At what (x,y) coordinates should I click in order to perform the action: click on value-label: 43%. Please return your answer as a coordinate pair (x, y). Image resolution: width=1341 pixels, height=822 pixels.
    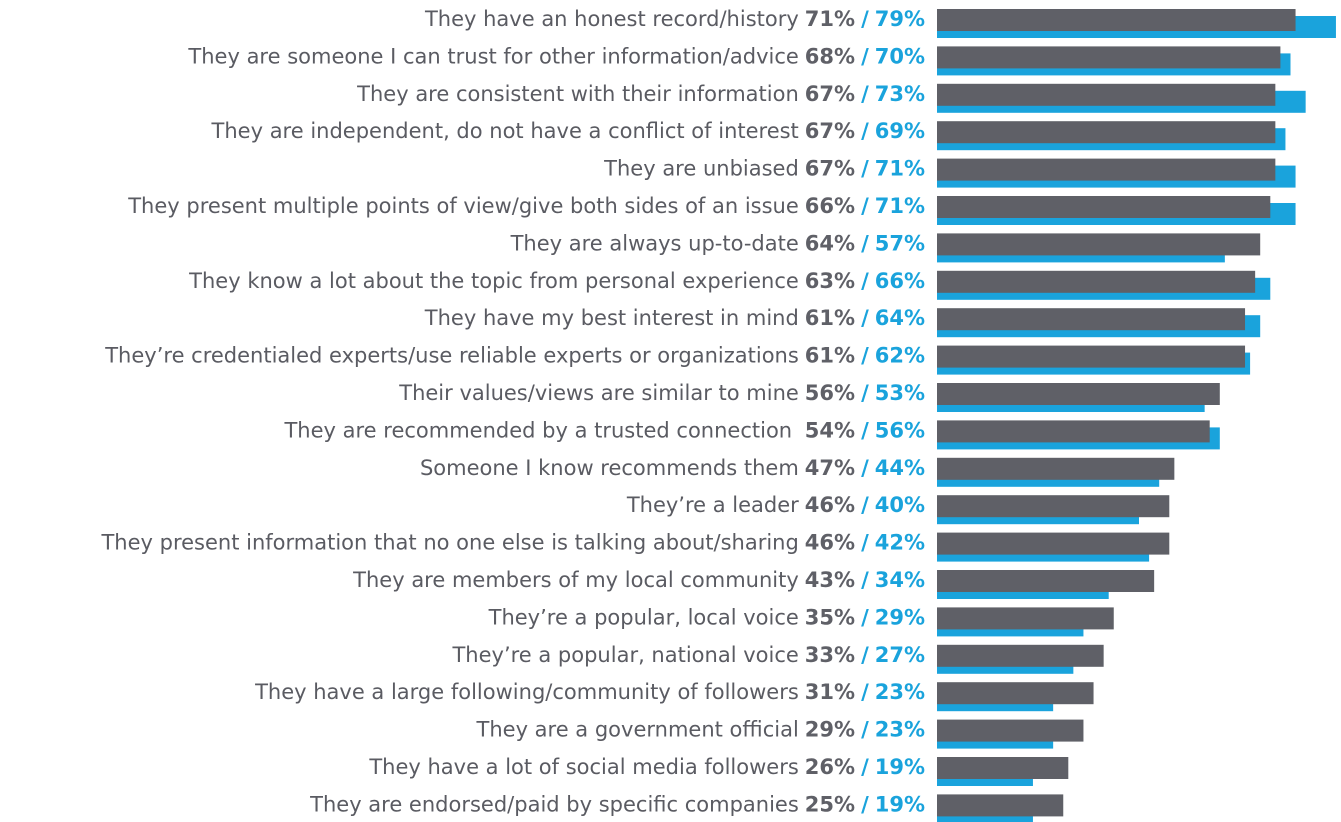
    Looking at the image, I should click on (830, 580).